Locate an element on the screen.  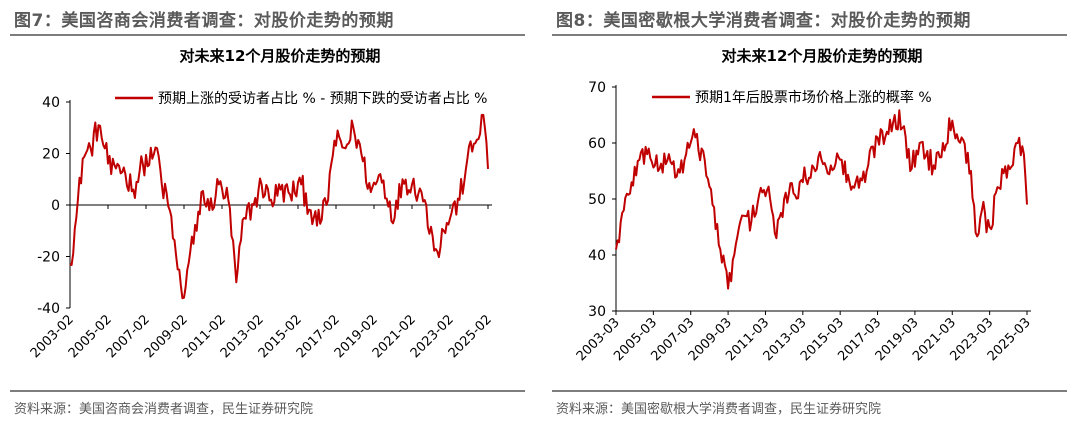
y-tick-label: 0 is located at coordinates (55, 206).